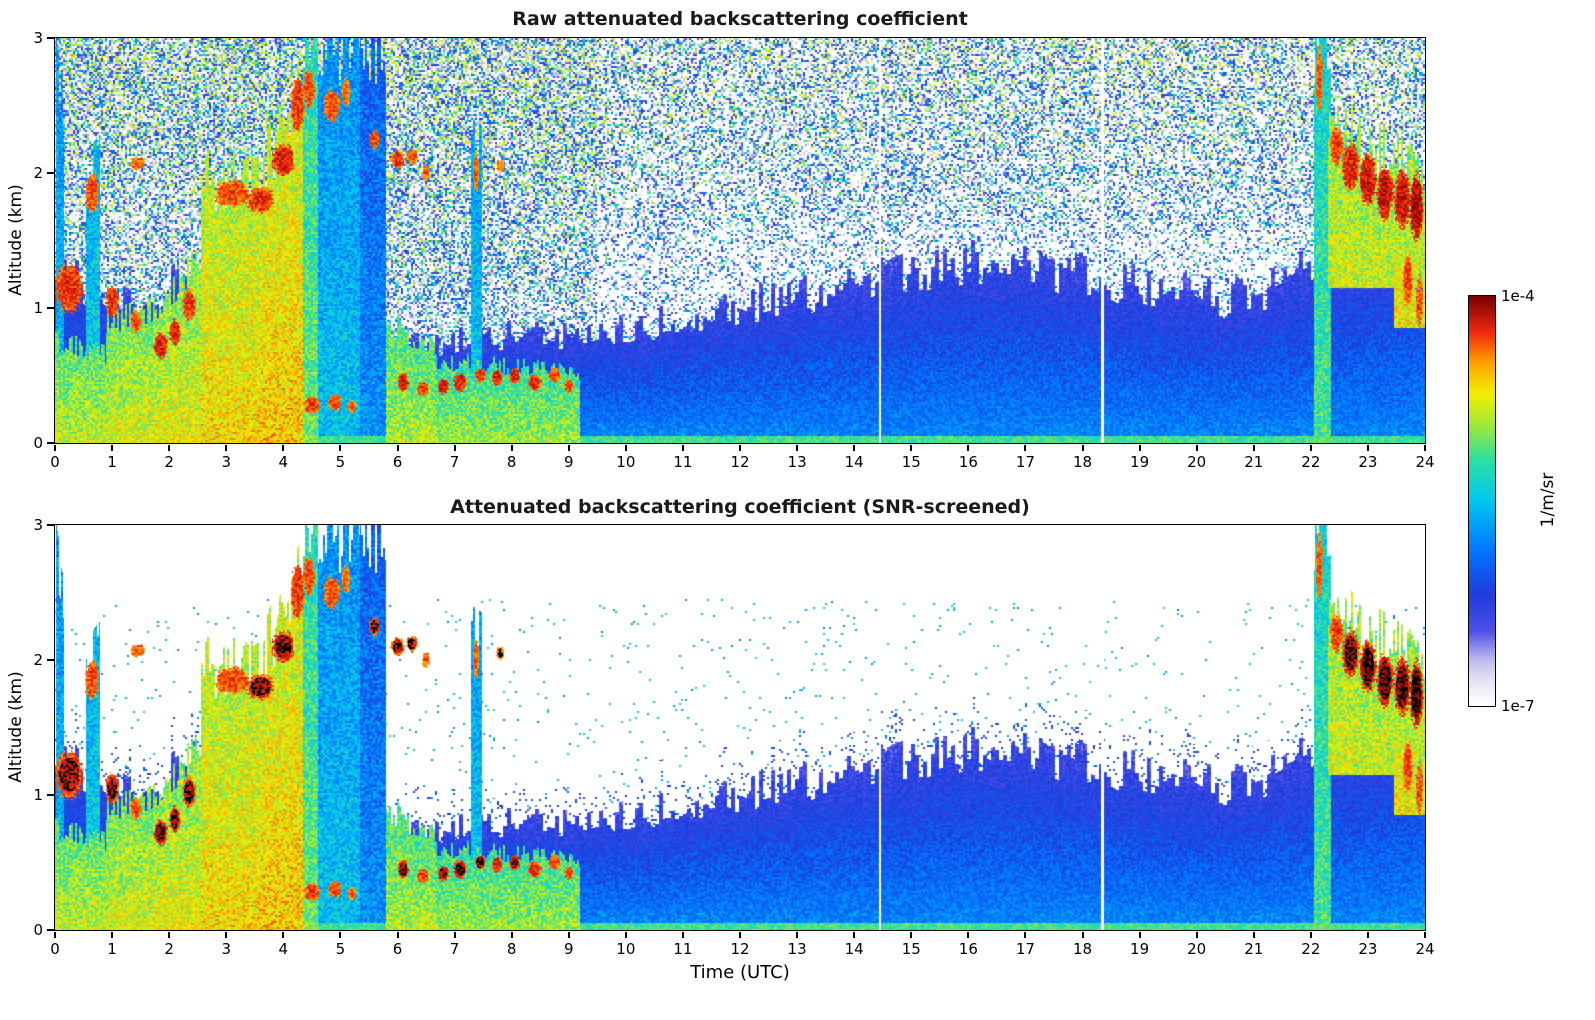 This screenshot has width=1595, height=1020. What do you see at coordinates (397, 462) in the screenshot?
I see `x-tick-label: 6` at bounding box center [397, 462].